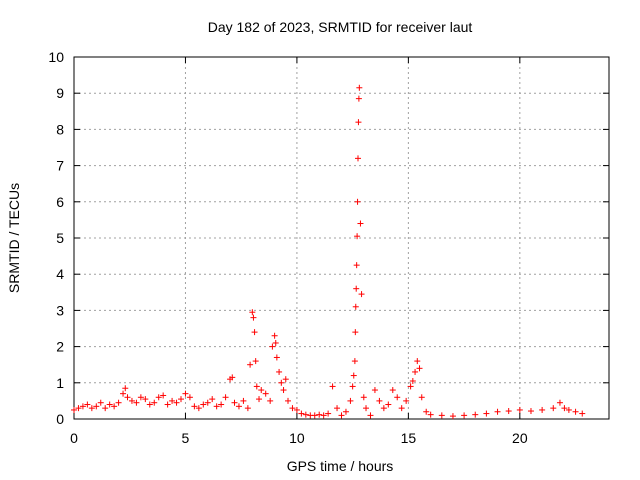 The width and height of the screenshot is (640, 480). Describe the element at coordinates (186, 438) in the screenshot. I see `x-tick-label: 5` at that location.